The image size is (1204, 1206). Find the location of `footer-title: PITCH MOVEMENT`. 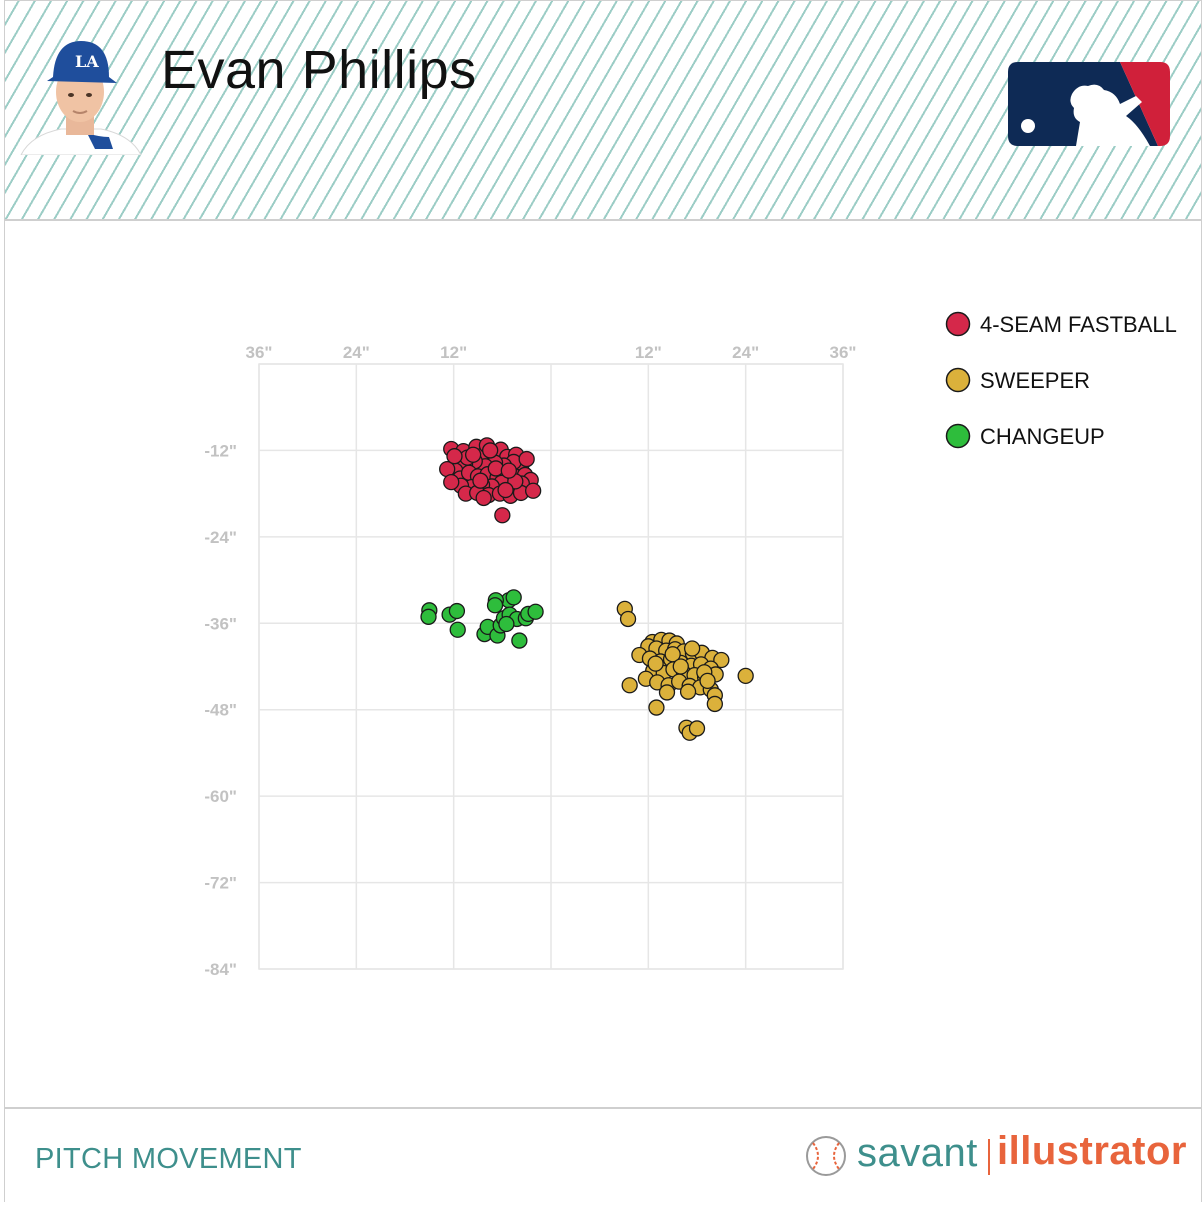

footer-title: PITCH MOVEMENT is located at coordinates (168, 1159).